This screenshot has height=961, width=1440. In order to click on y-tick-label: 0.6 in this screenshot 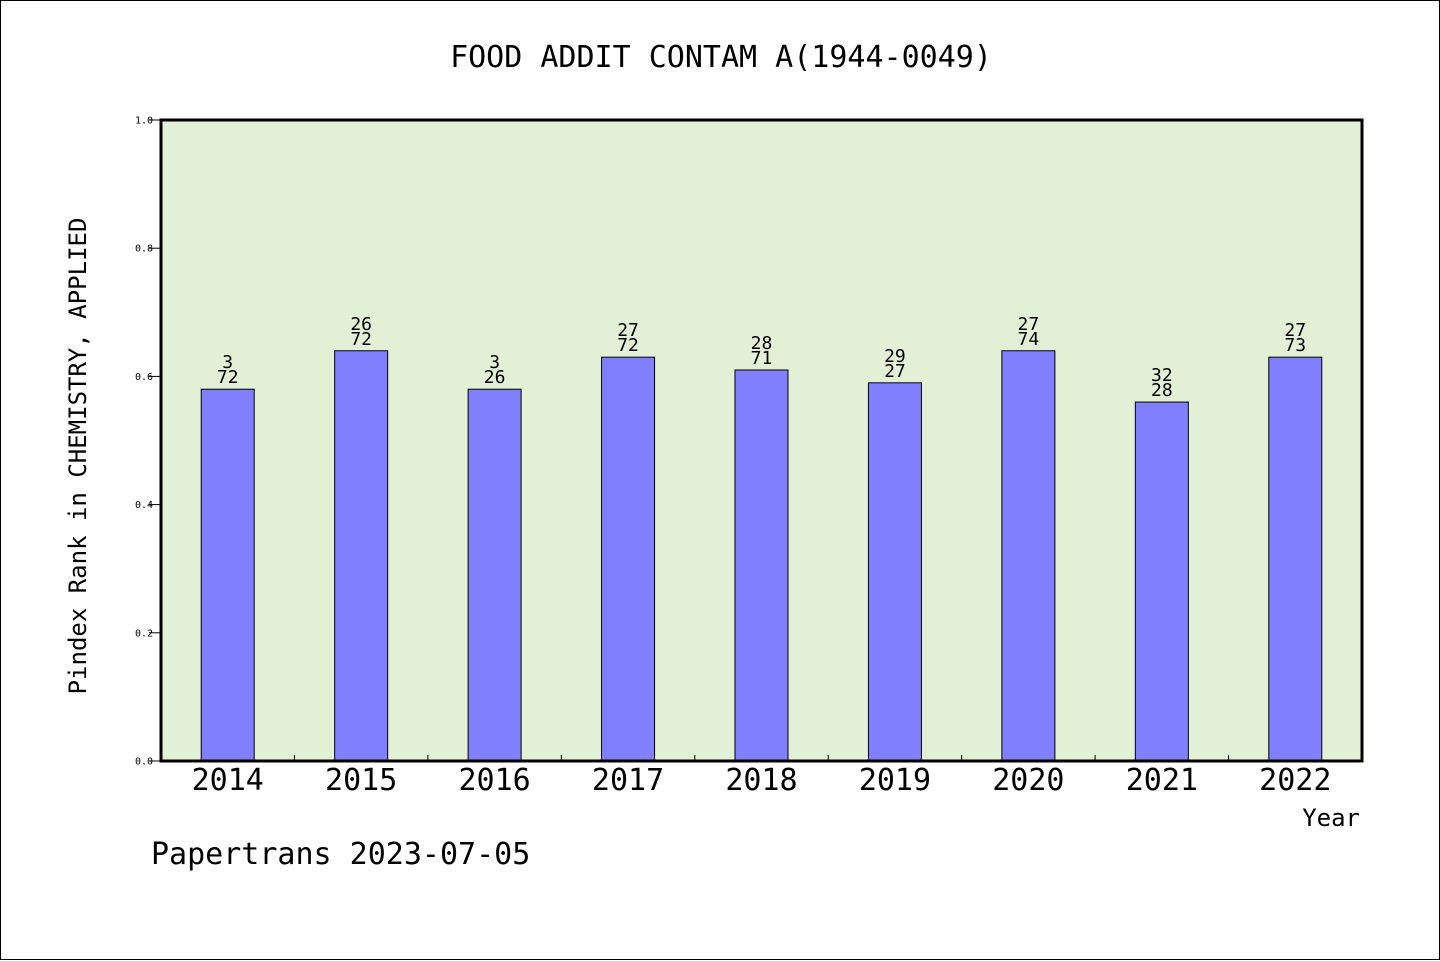, I will do `click(144, 377)`.